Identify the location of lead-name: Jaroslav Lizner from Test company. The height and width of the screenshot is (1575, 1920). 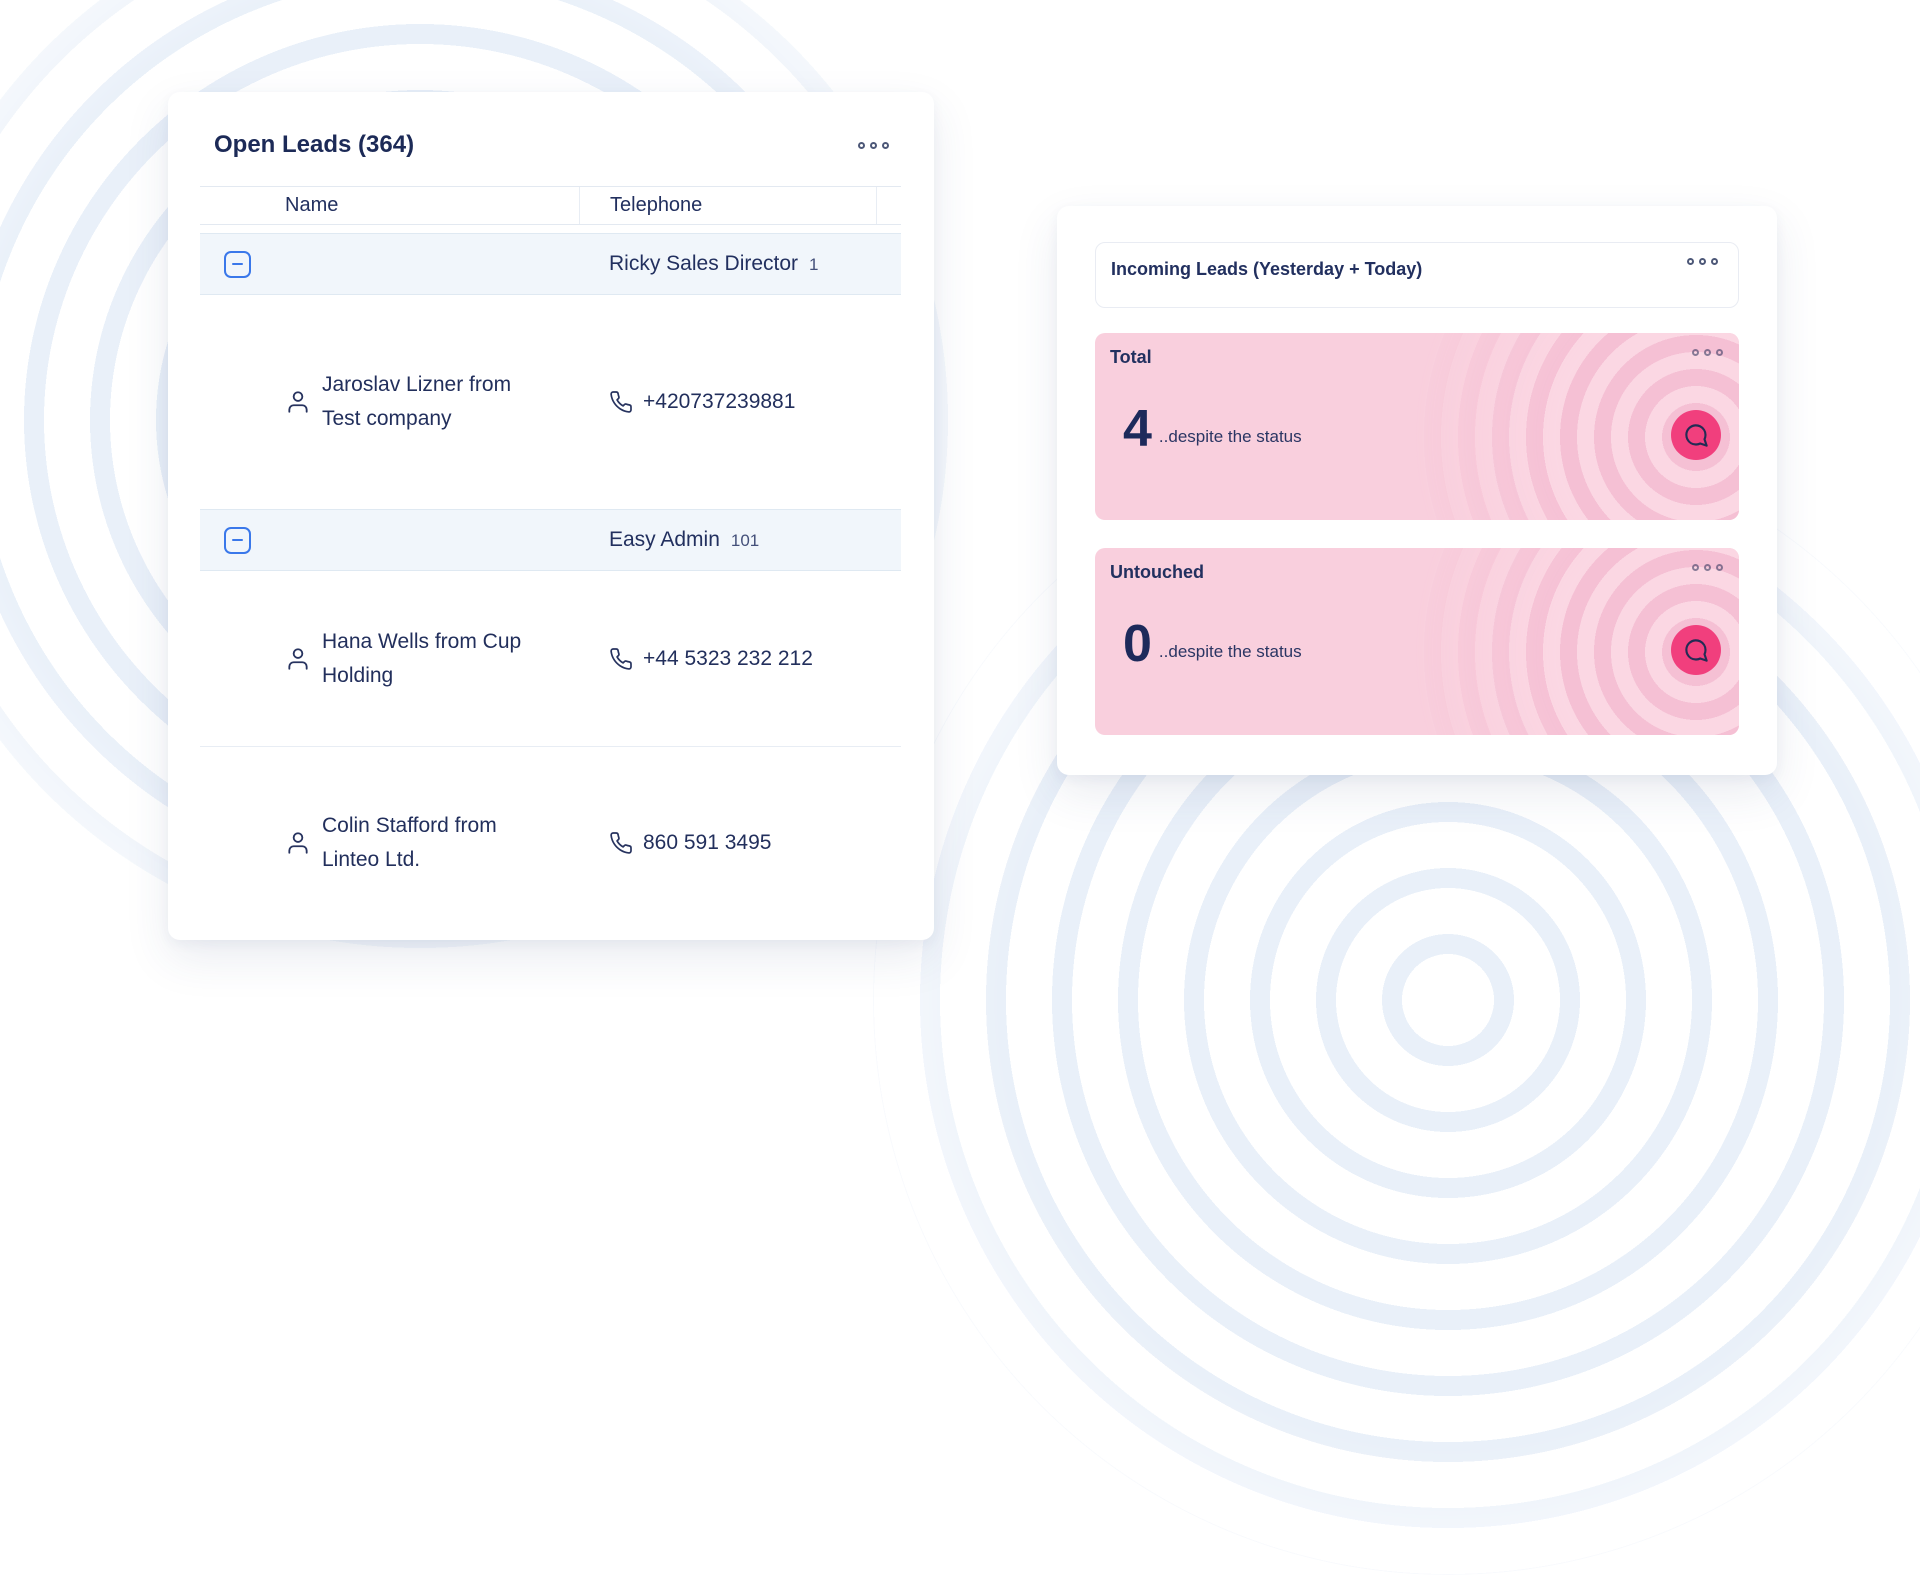
(417, 401).